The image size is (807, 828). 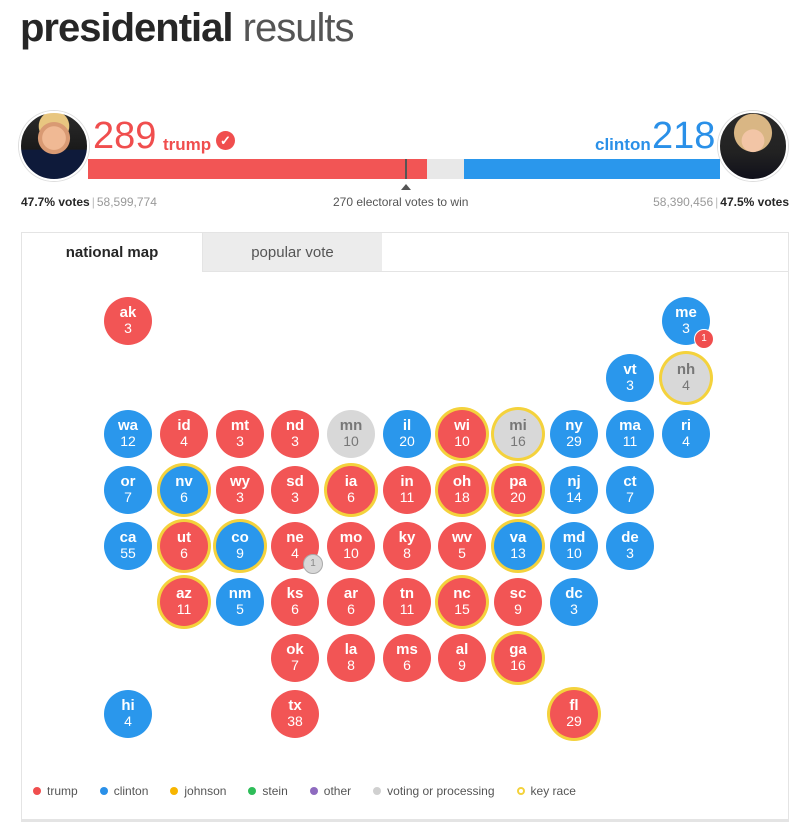 I want to click on state-electoral-votes: 9, so click(x=518, y=609).